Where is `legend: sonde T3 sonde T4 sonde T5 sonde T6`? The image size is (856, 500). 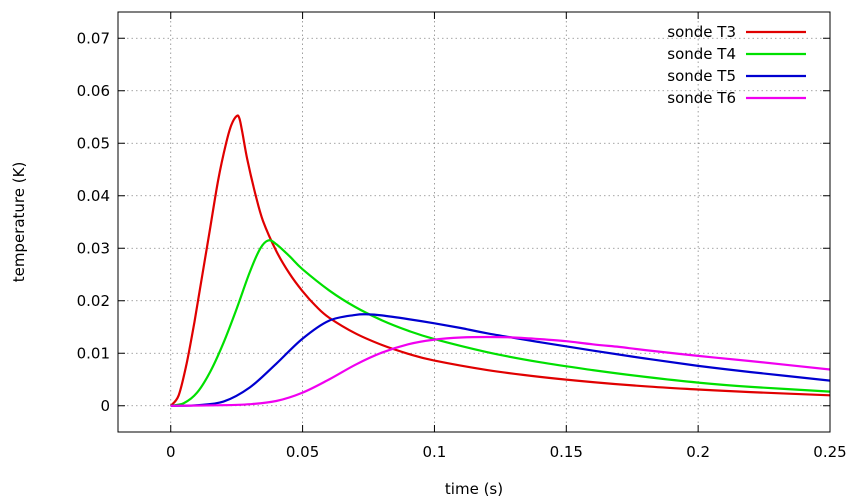
legend: sonde T3 sonde T4 sonde T5 sonde T6 is located at coordinates (736, 65).